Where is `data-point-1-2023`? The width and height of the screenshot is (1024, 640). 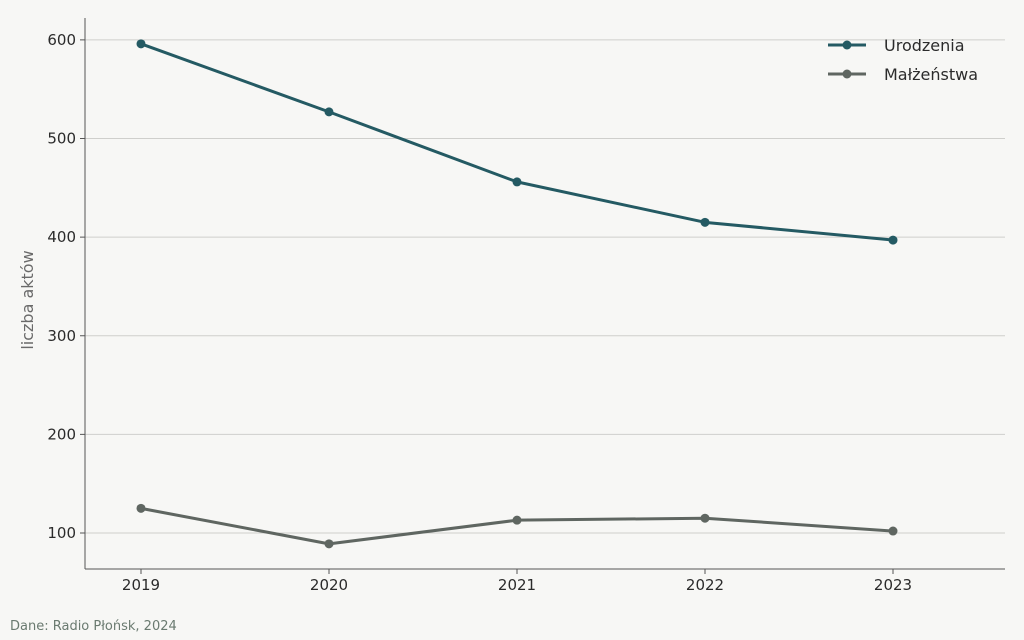 data-point-1-2023 is located at coordinates (893, 240).